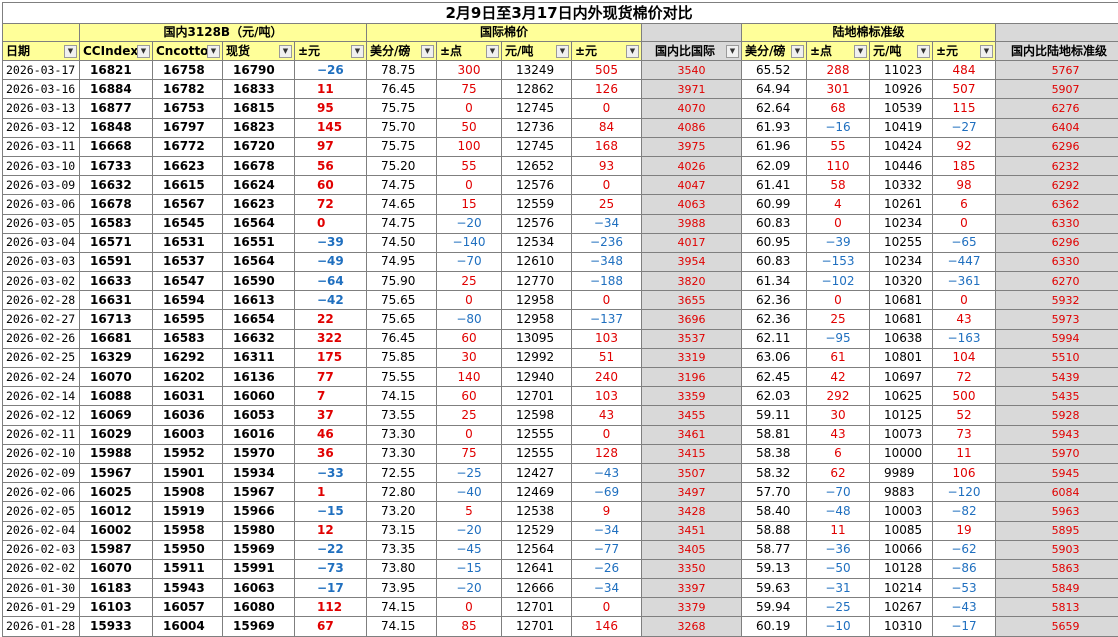  What do you see at coordinates (901, 204) in the screenshot?
I see `table-cell: 10261` at bounding box center [901, 204].